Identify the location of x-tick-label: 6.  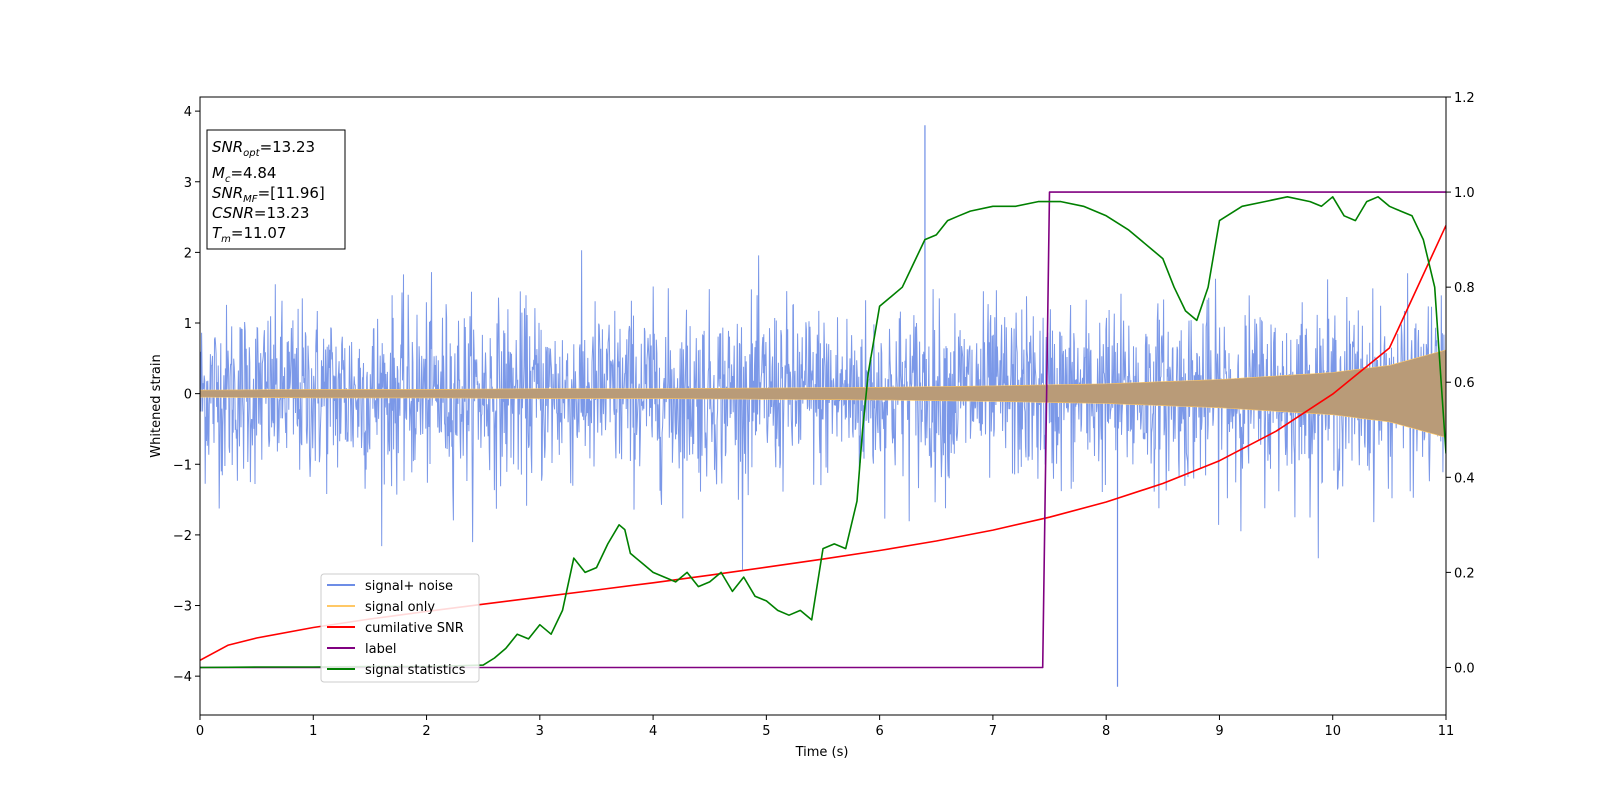
(879, 731).